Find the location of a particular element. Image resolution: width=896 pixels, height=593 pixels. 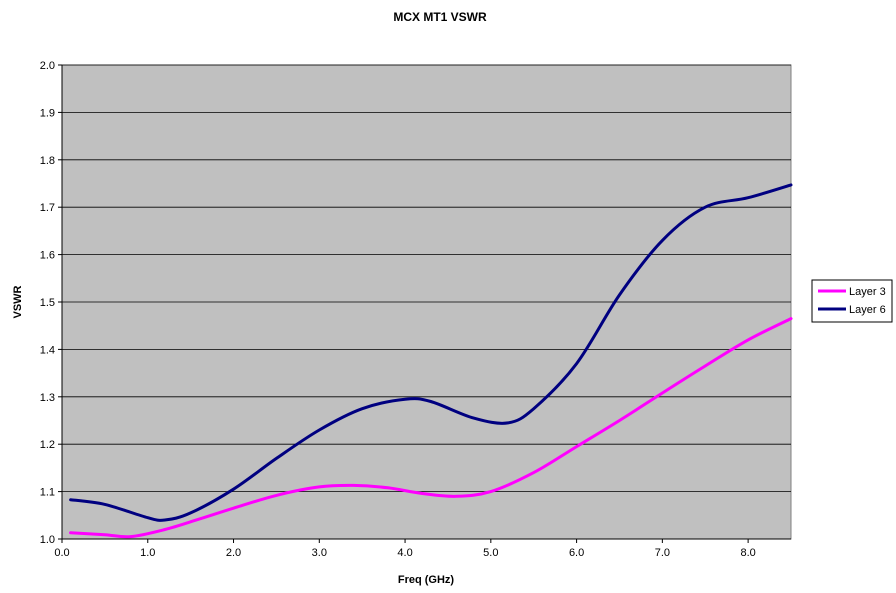

x-tick-label: 2.0 is located at coordinates (233, 553).